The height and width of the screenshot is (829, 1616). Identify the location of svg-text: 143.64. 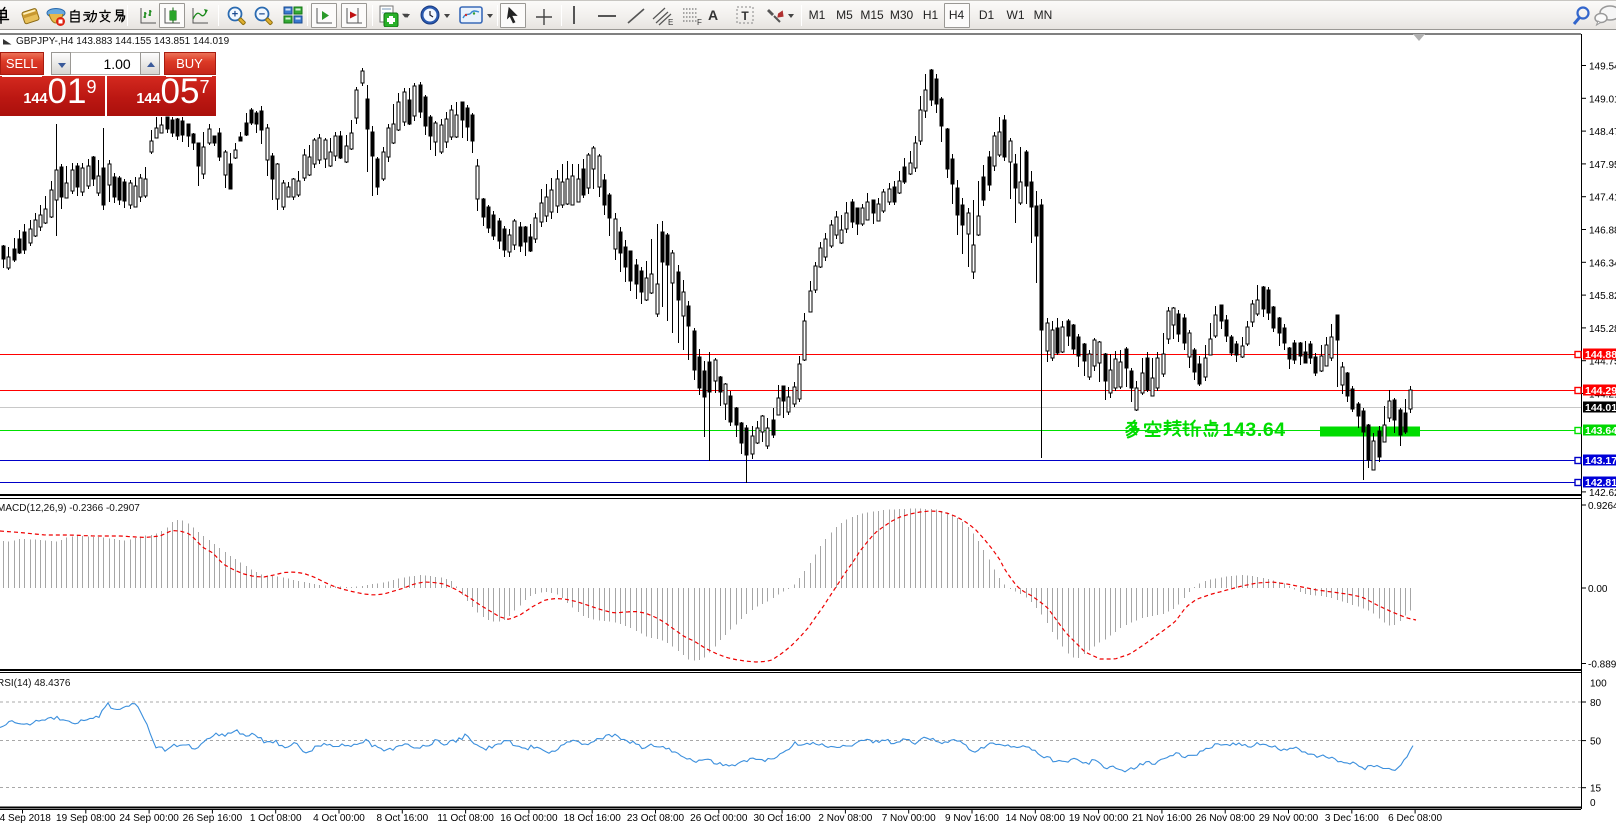
(1254, 430).